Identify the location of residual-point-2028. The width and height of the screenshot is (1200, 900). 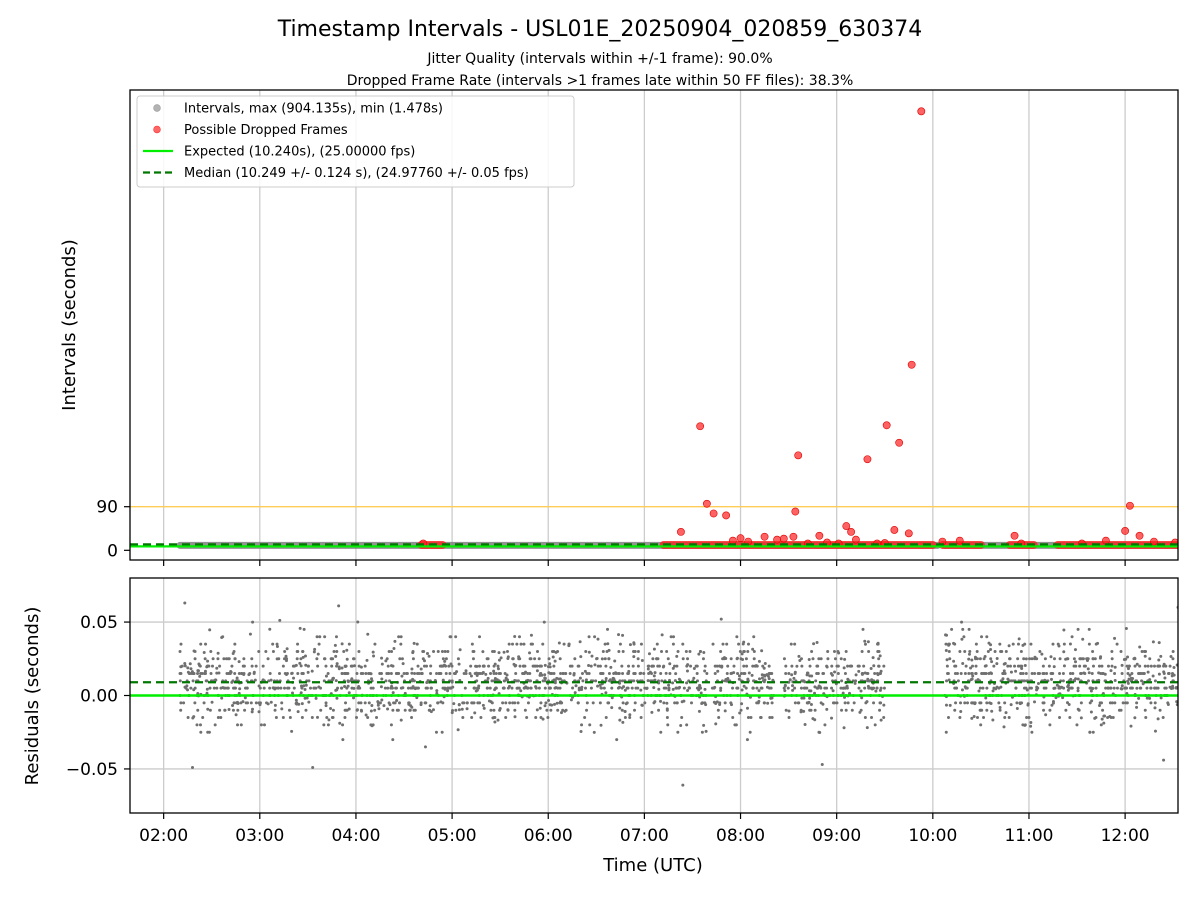
(1112, 666).